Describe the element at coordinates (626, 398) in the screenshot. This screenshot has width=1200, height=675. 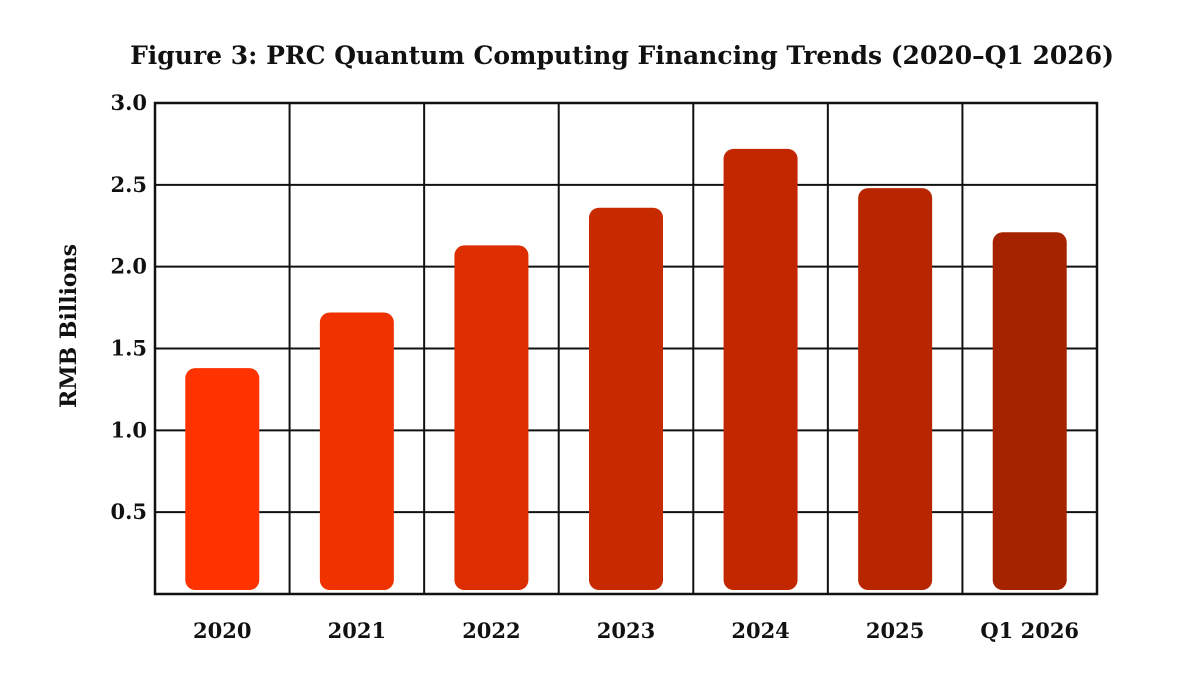
I see `bar-2023` at that location.